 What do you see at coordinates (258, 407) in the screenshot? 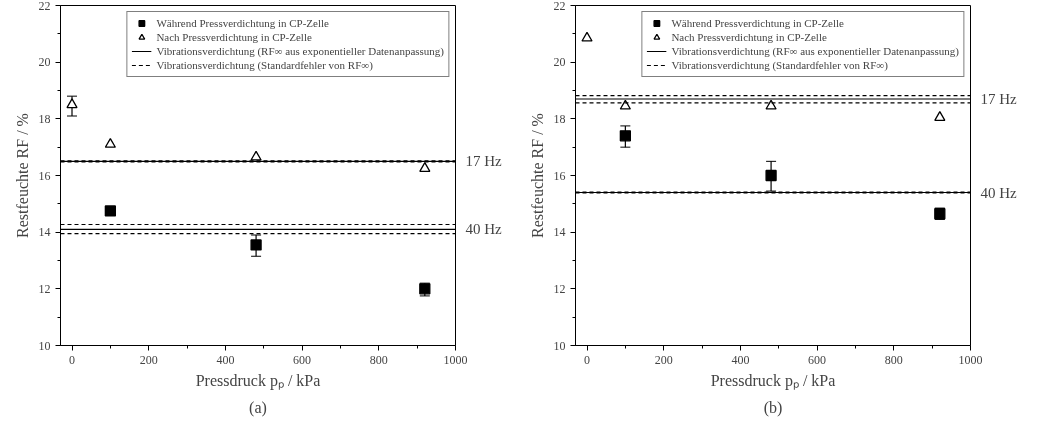
I see `text: (a)` at bounding box center [258, 407].